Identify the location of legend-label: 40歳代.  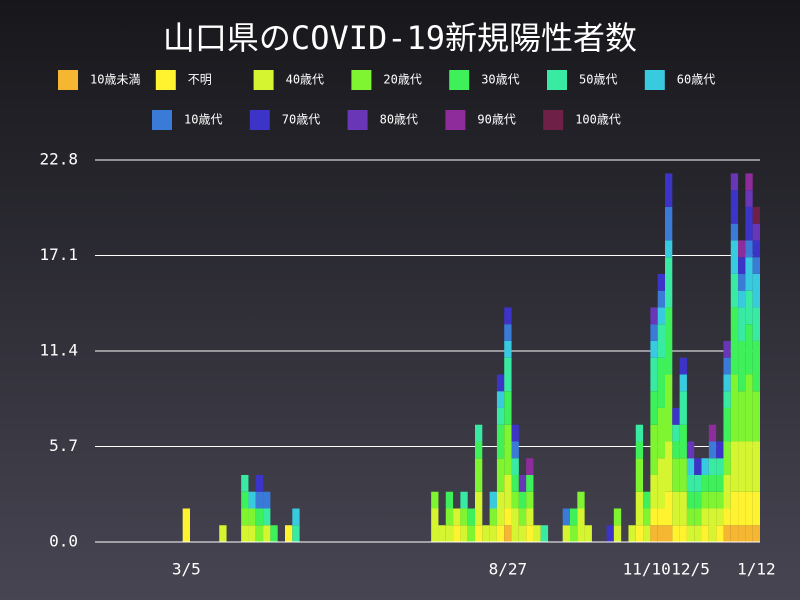
(305, 80).